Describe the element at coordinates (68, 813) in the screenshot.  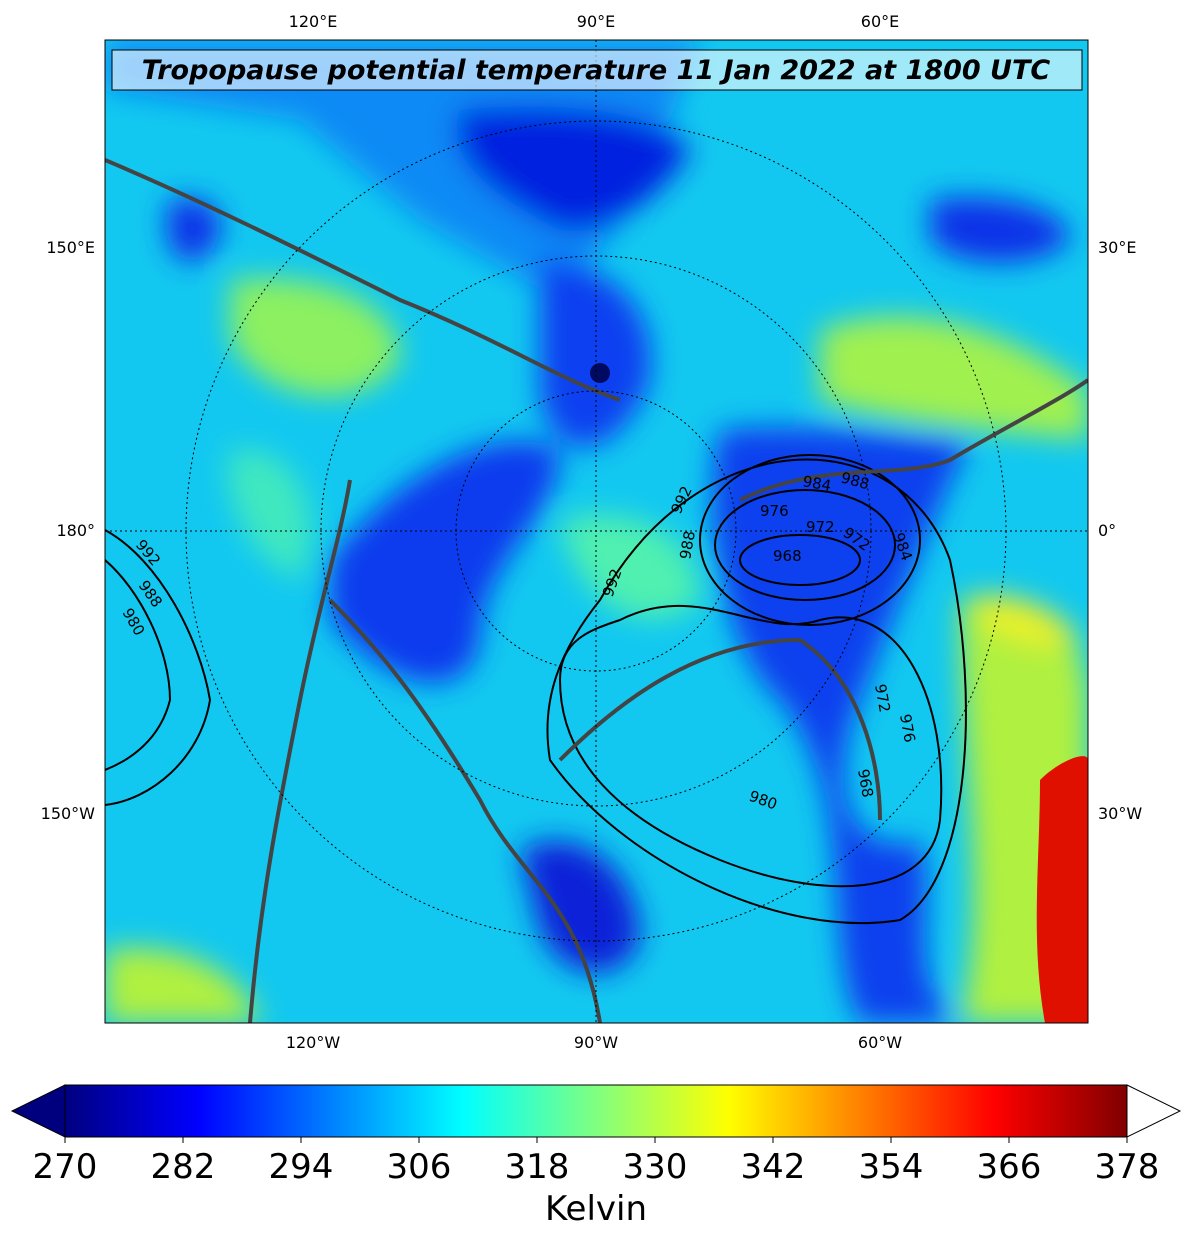
I see `lat-label: 150°W` at that location.